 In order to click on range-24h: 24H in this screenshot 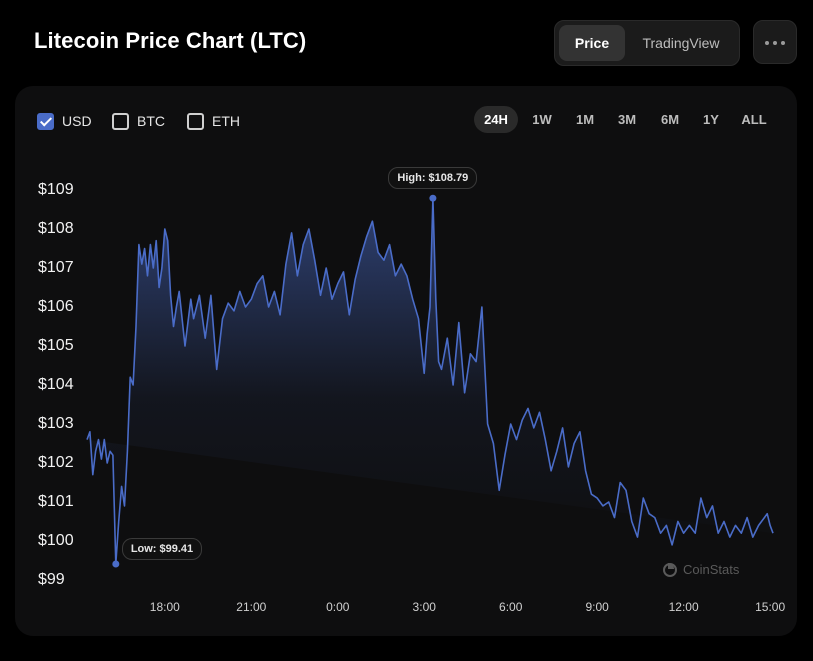, I will do `click(496, 119)`.